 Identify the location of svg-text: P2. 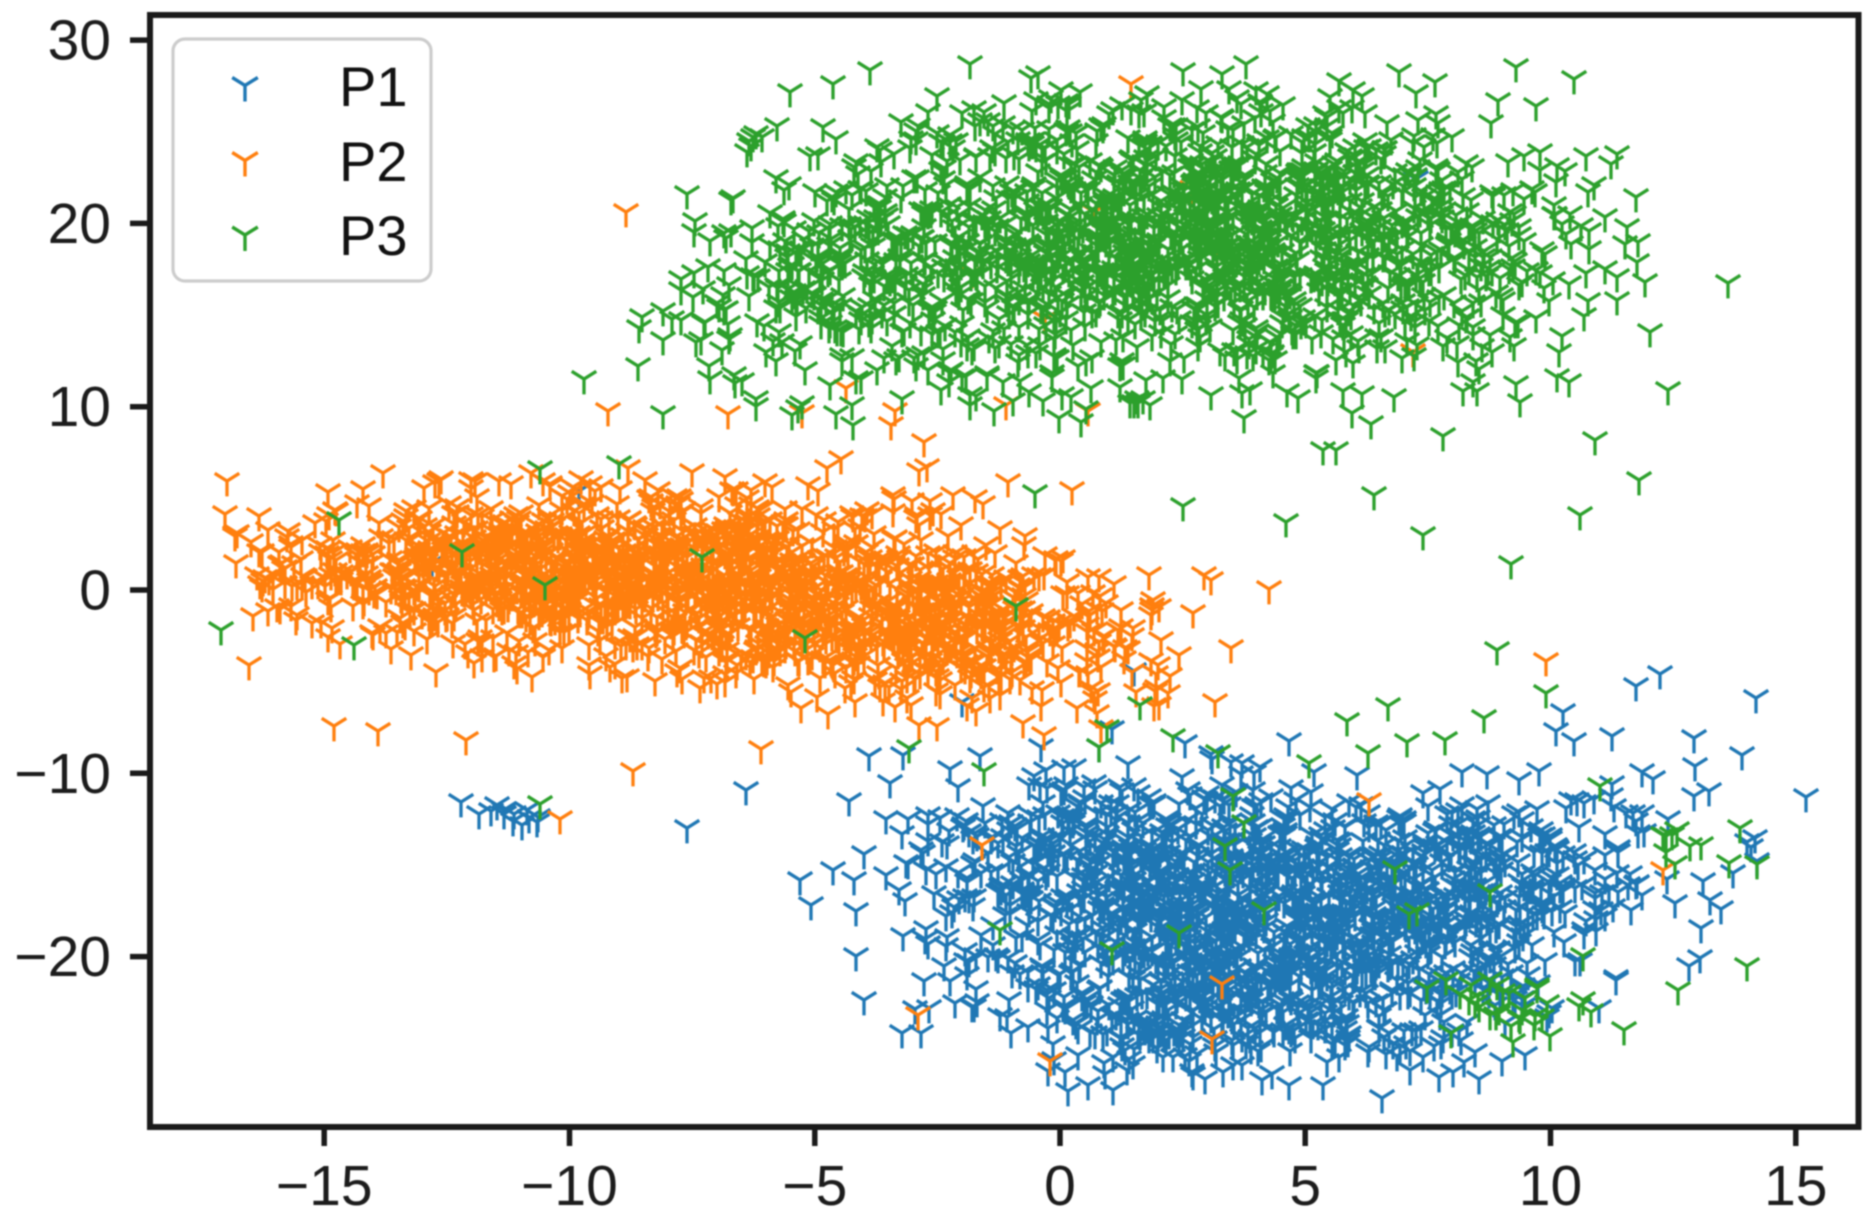
(373, 161).